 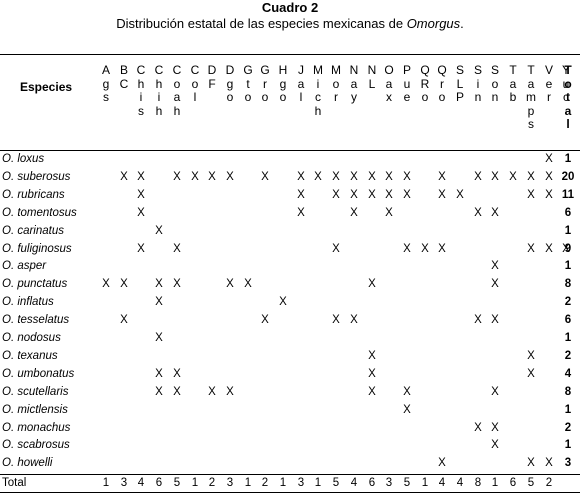 I want to click on column-header-letter: t, so click(x=248, y=83).